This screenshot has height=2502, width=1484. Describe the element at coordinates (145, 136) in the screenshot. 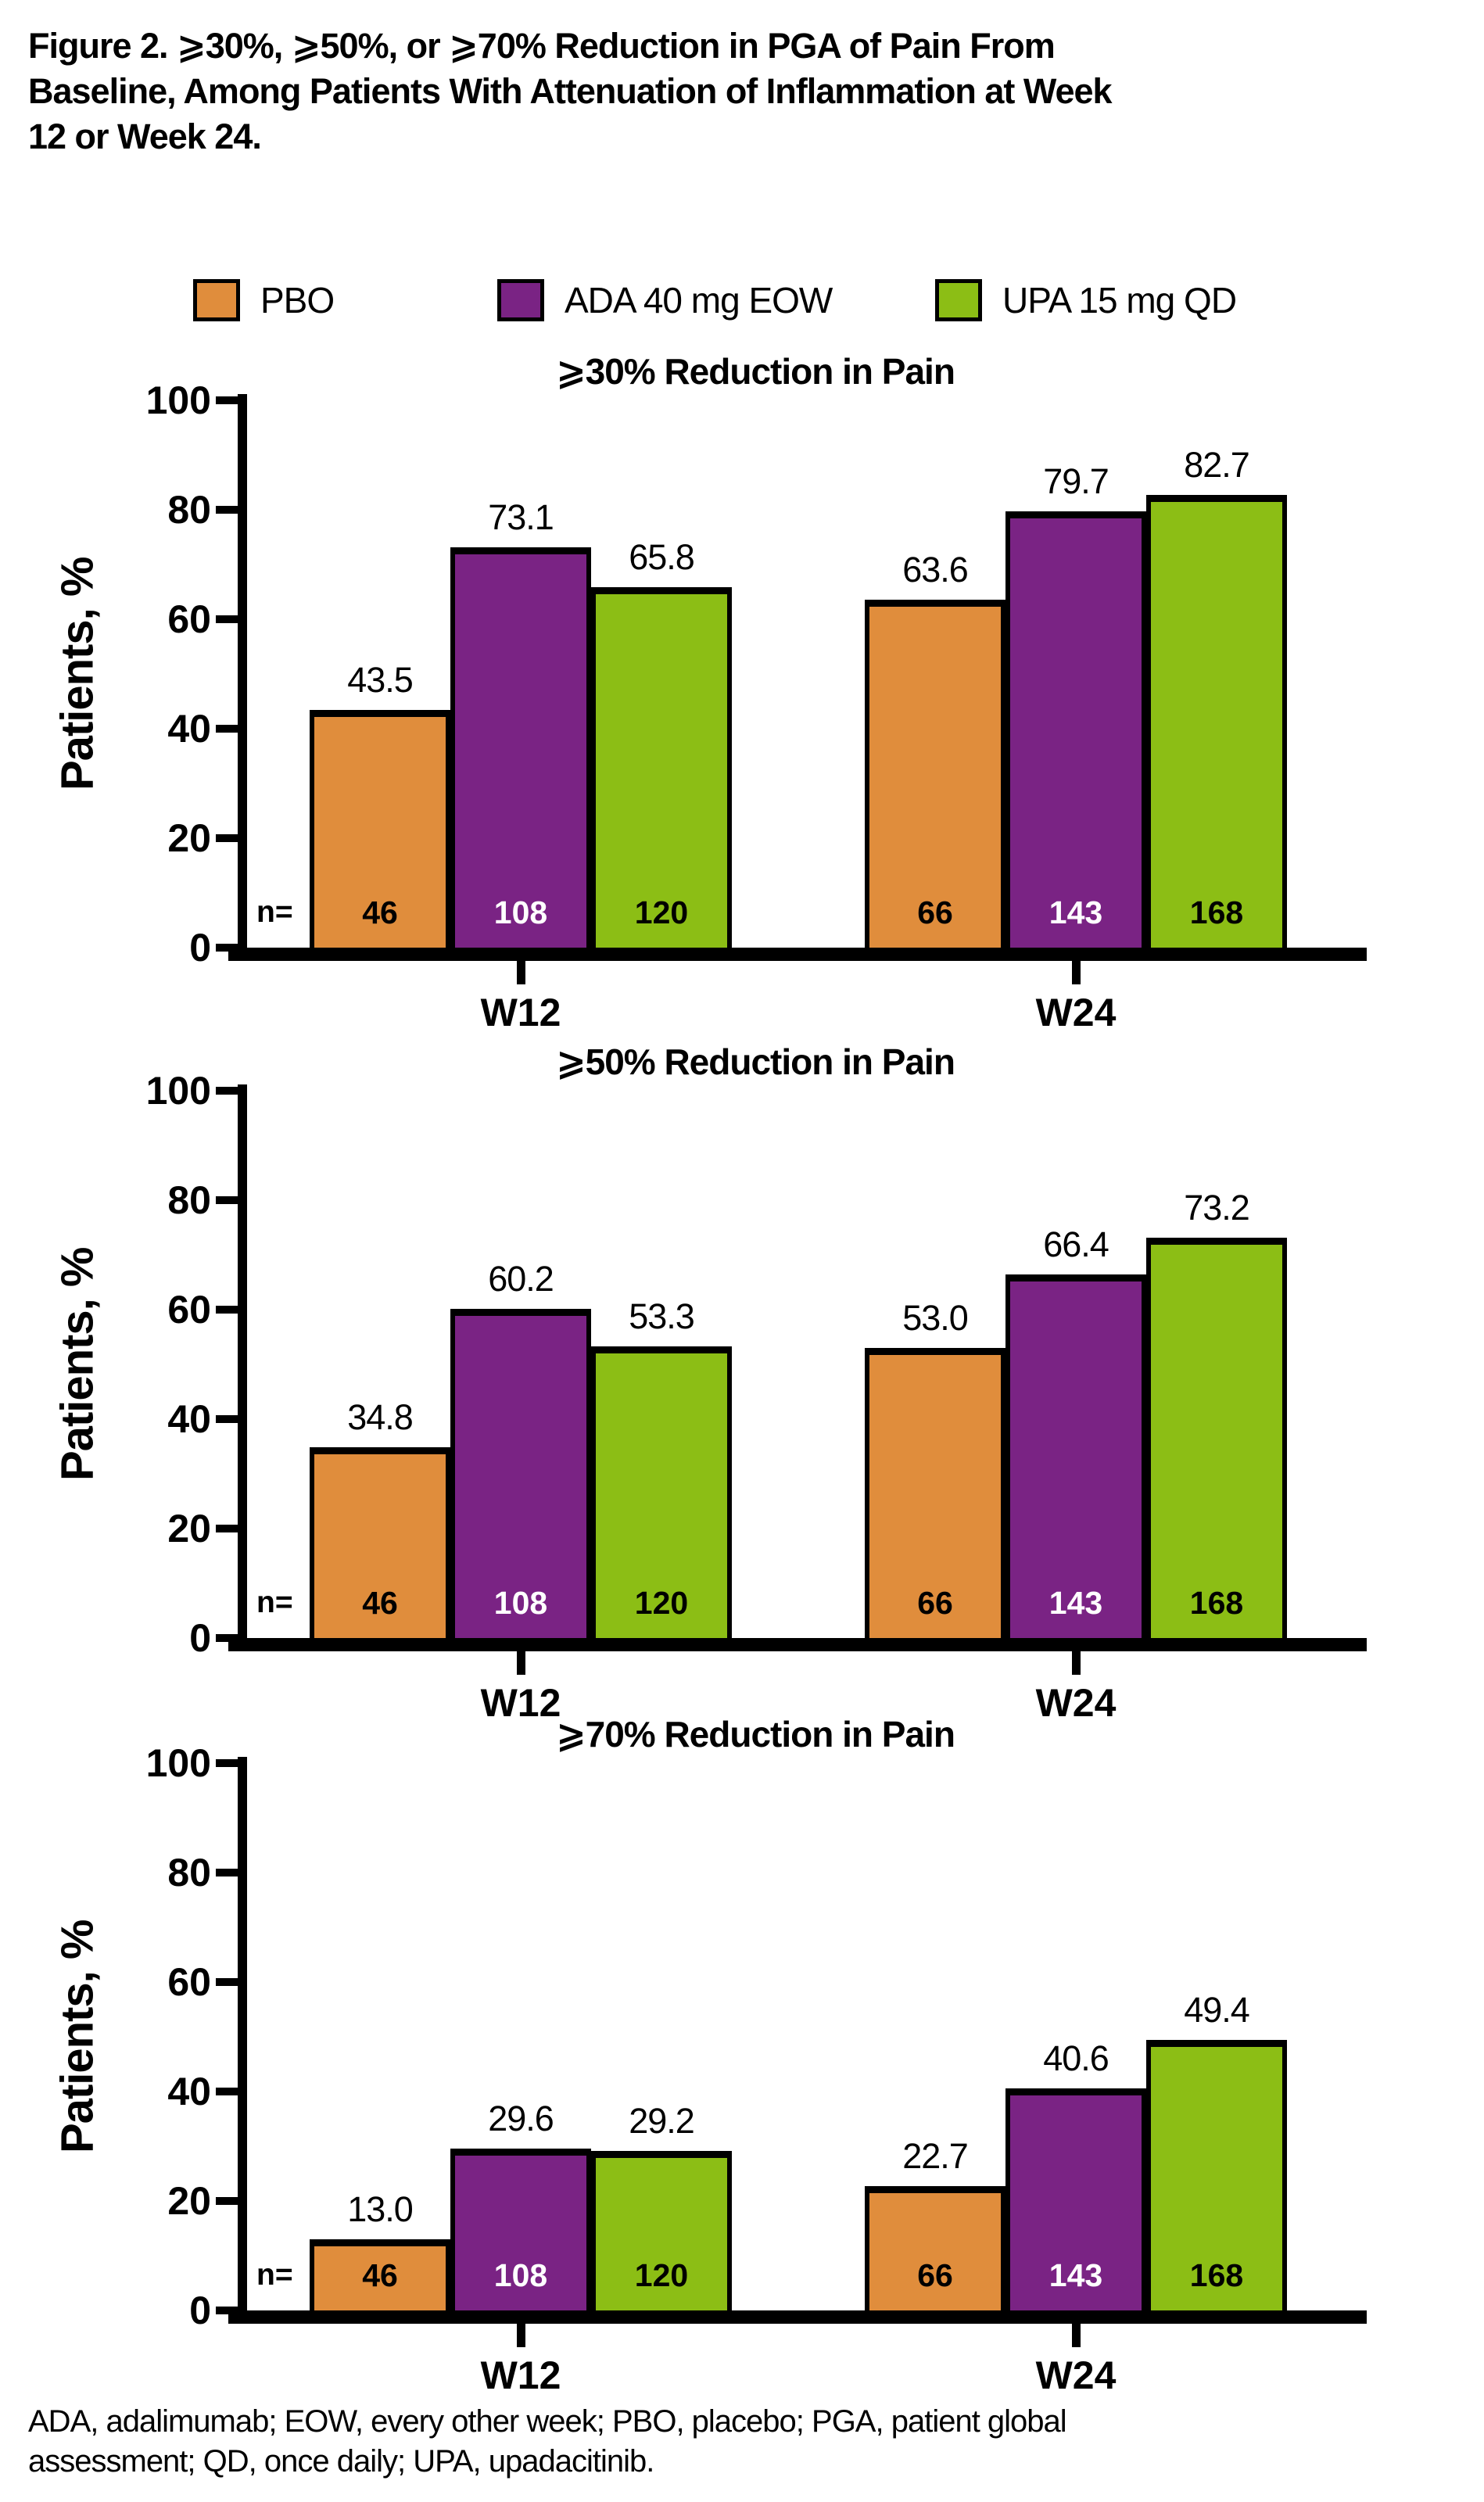

I see `figure-title-line-3: 12 or Week 24.` at that location.